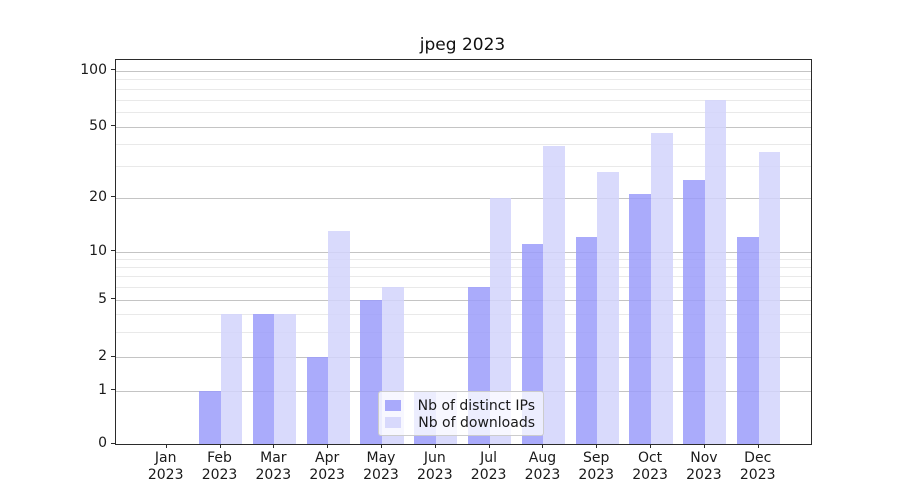  Describe the element at coordinates (263, 378) in the screenshot. I see `bar-distinct-ips-mar` at that location.